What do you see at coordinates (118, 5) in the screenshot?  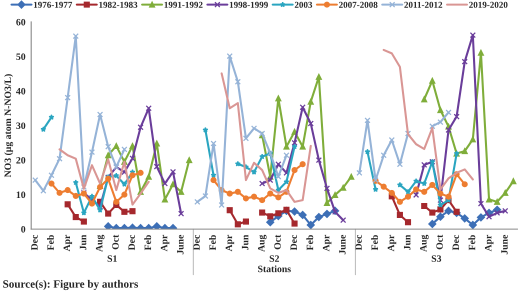 I see `legend-label: 1982-1983` at bounding box center [118, 5].